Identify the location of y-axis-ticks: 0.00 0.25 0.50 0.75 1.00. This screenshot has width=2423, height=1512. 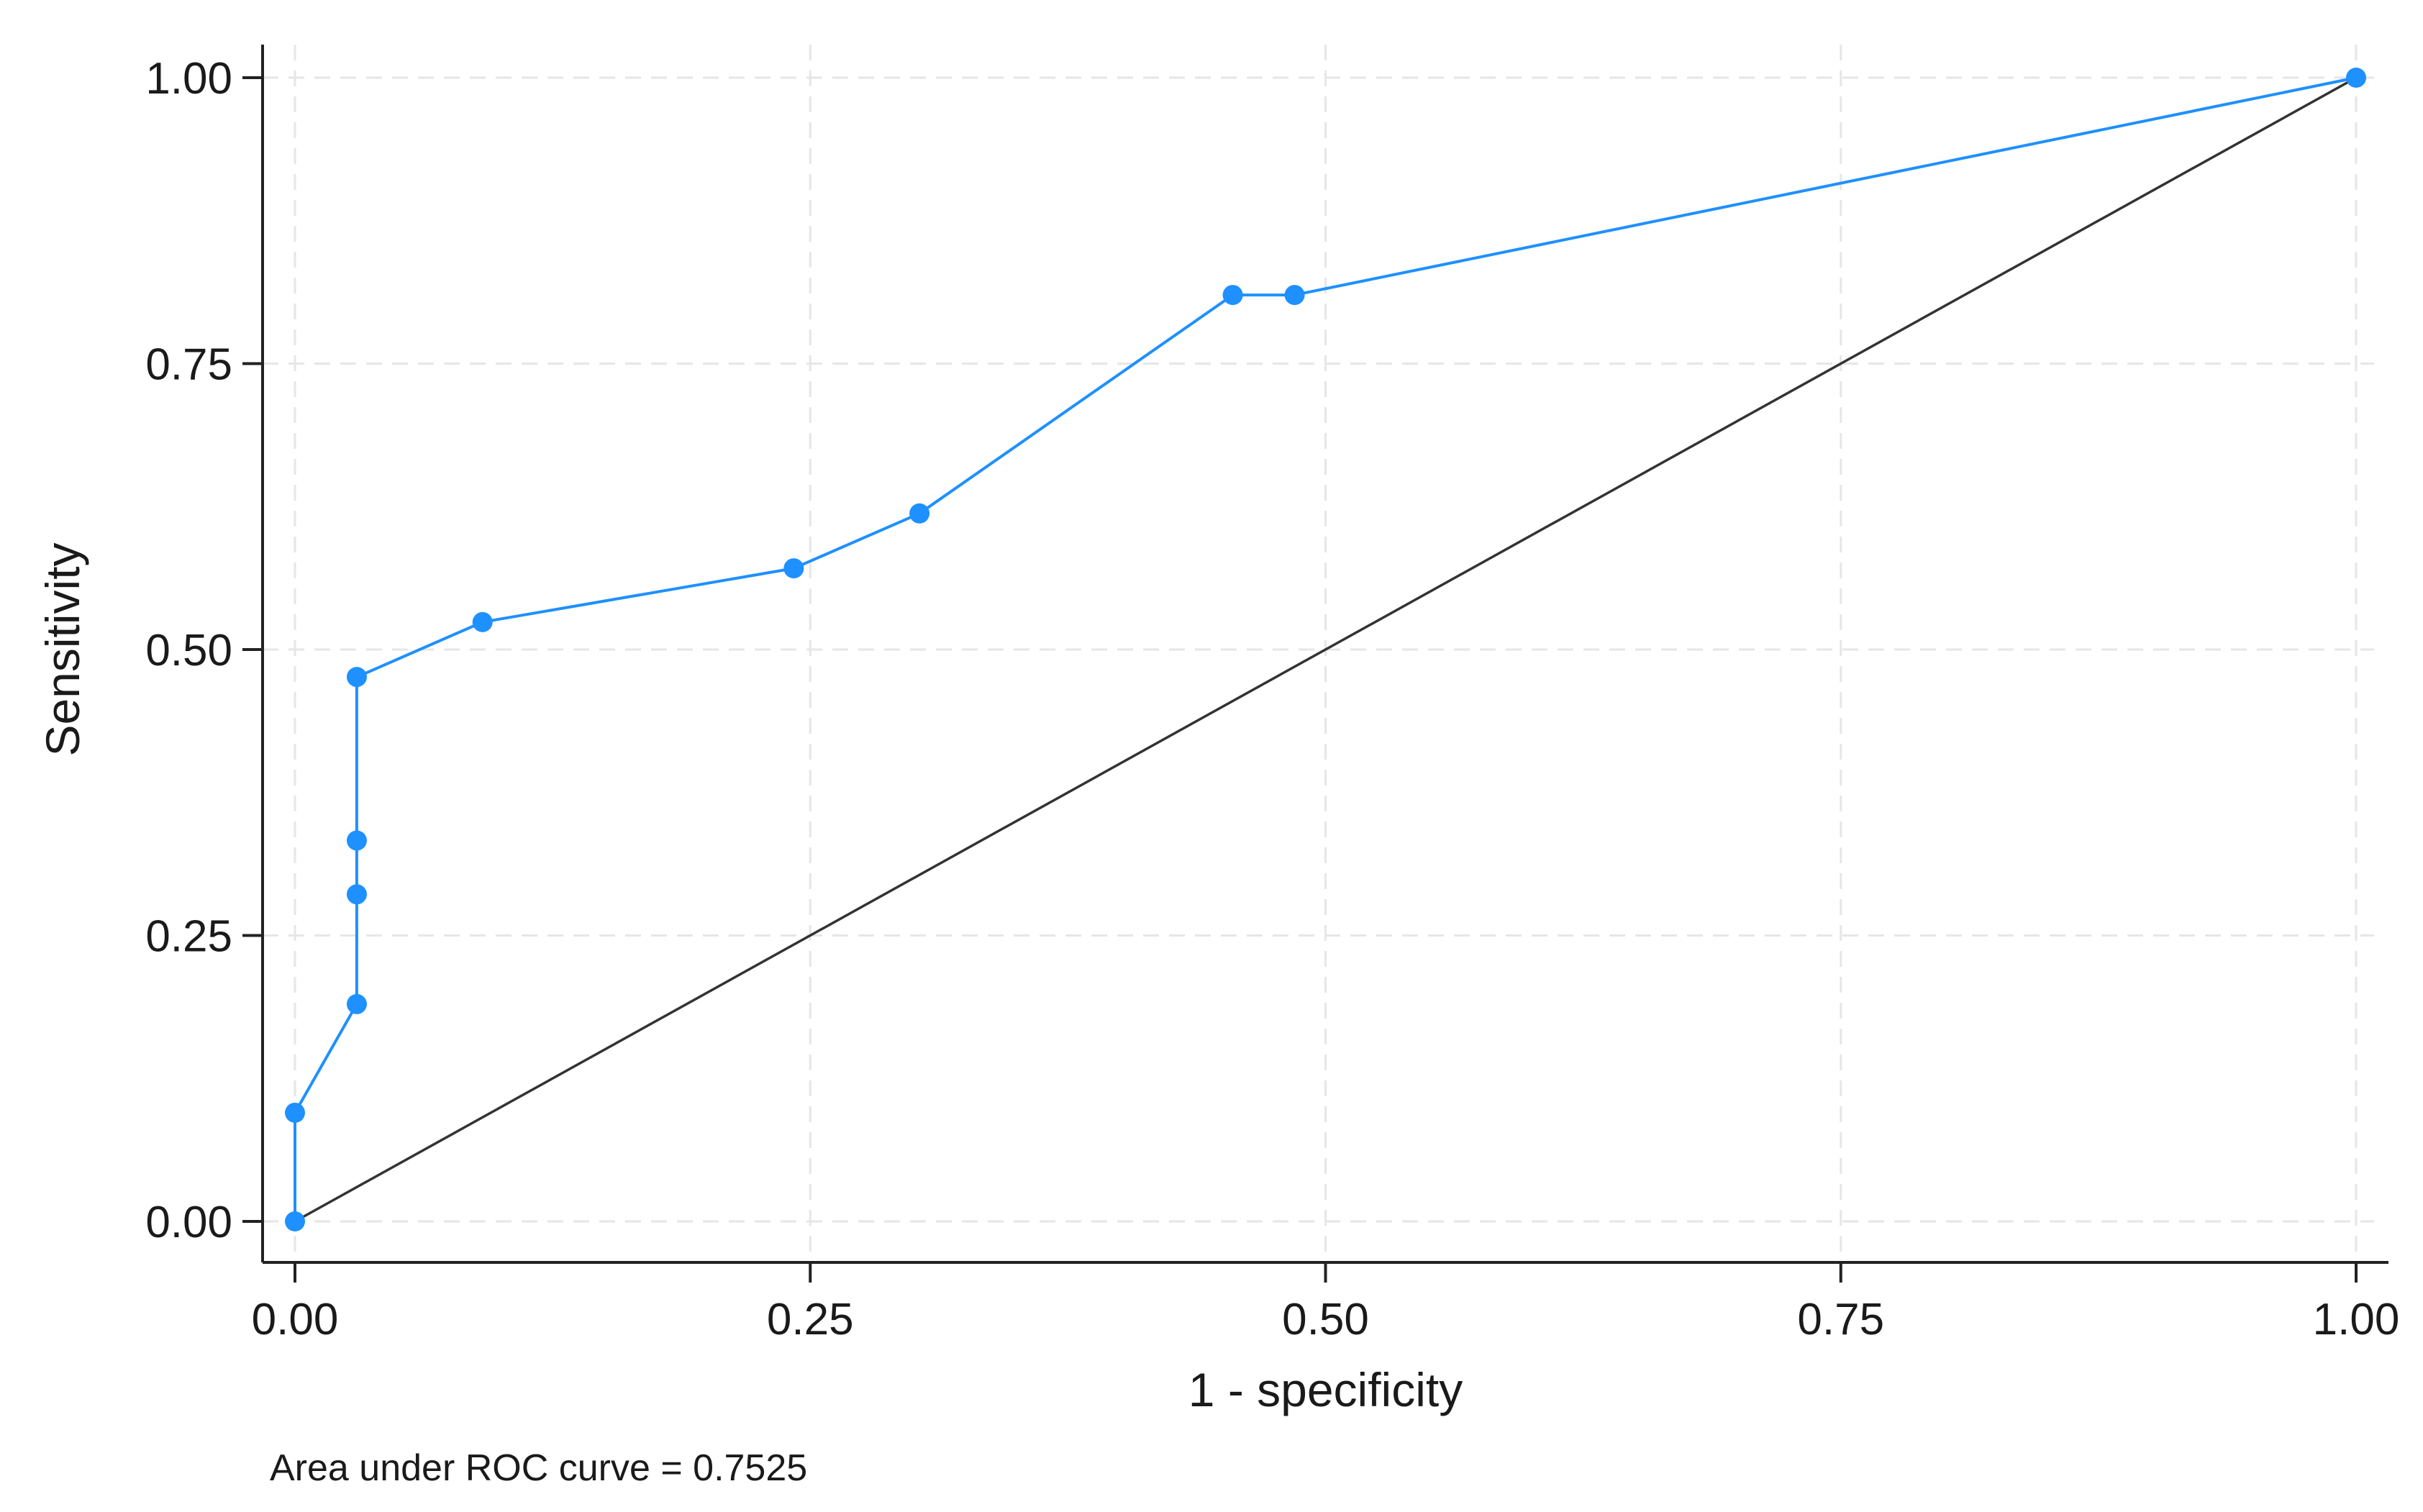
(204, 650).